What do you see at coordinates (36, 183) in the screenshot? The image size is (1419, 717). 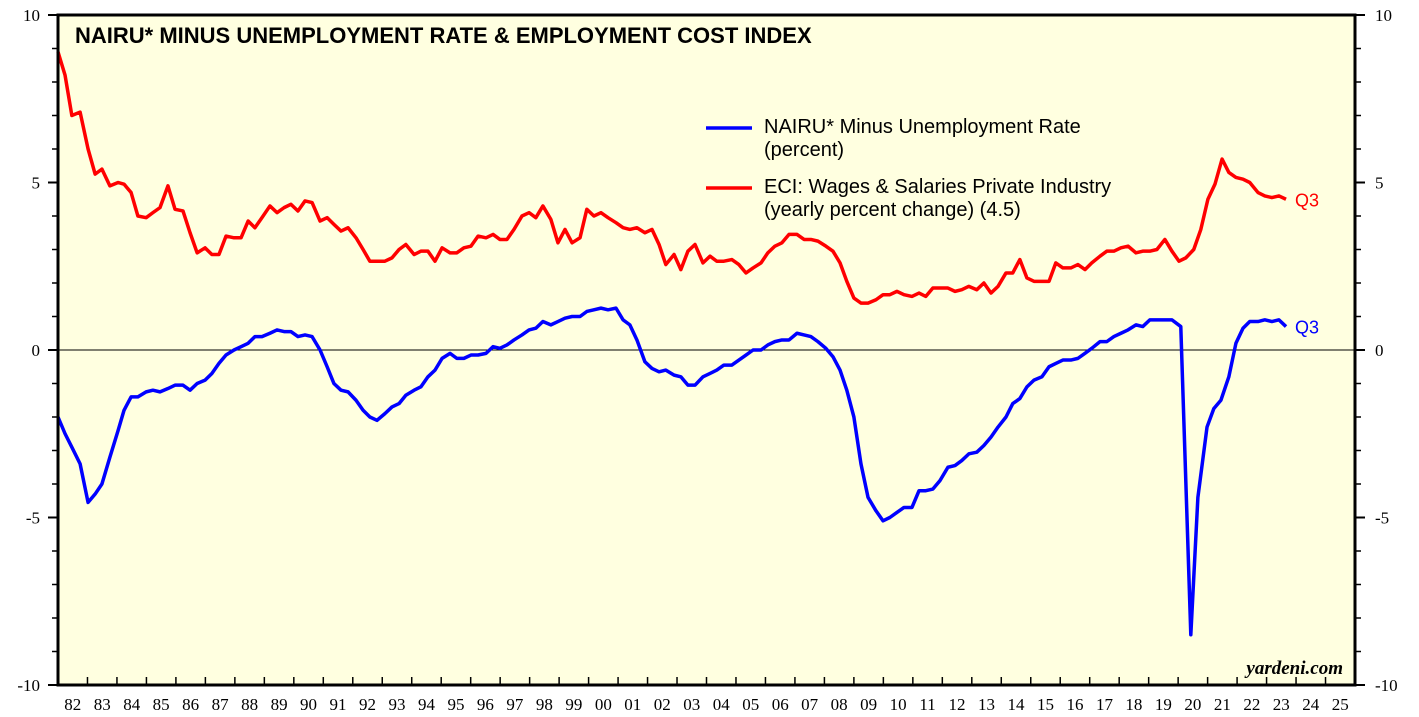 I see `y-tick-label: 5` at bounding box center [36, 183].